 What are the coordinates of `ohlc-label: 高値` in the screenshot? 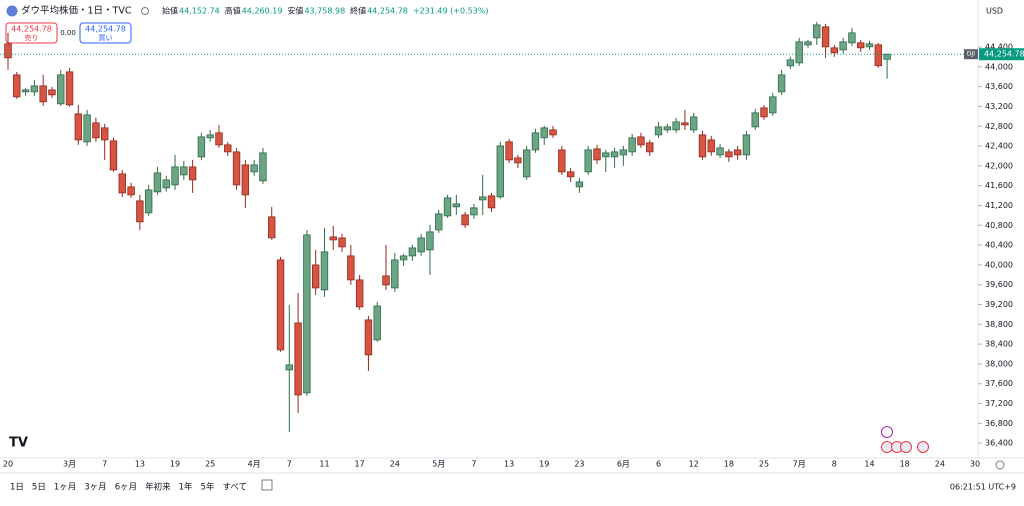 It's located at (233, 11).